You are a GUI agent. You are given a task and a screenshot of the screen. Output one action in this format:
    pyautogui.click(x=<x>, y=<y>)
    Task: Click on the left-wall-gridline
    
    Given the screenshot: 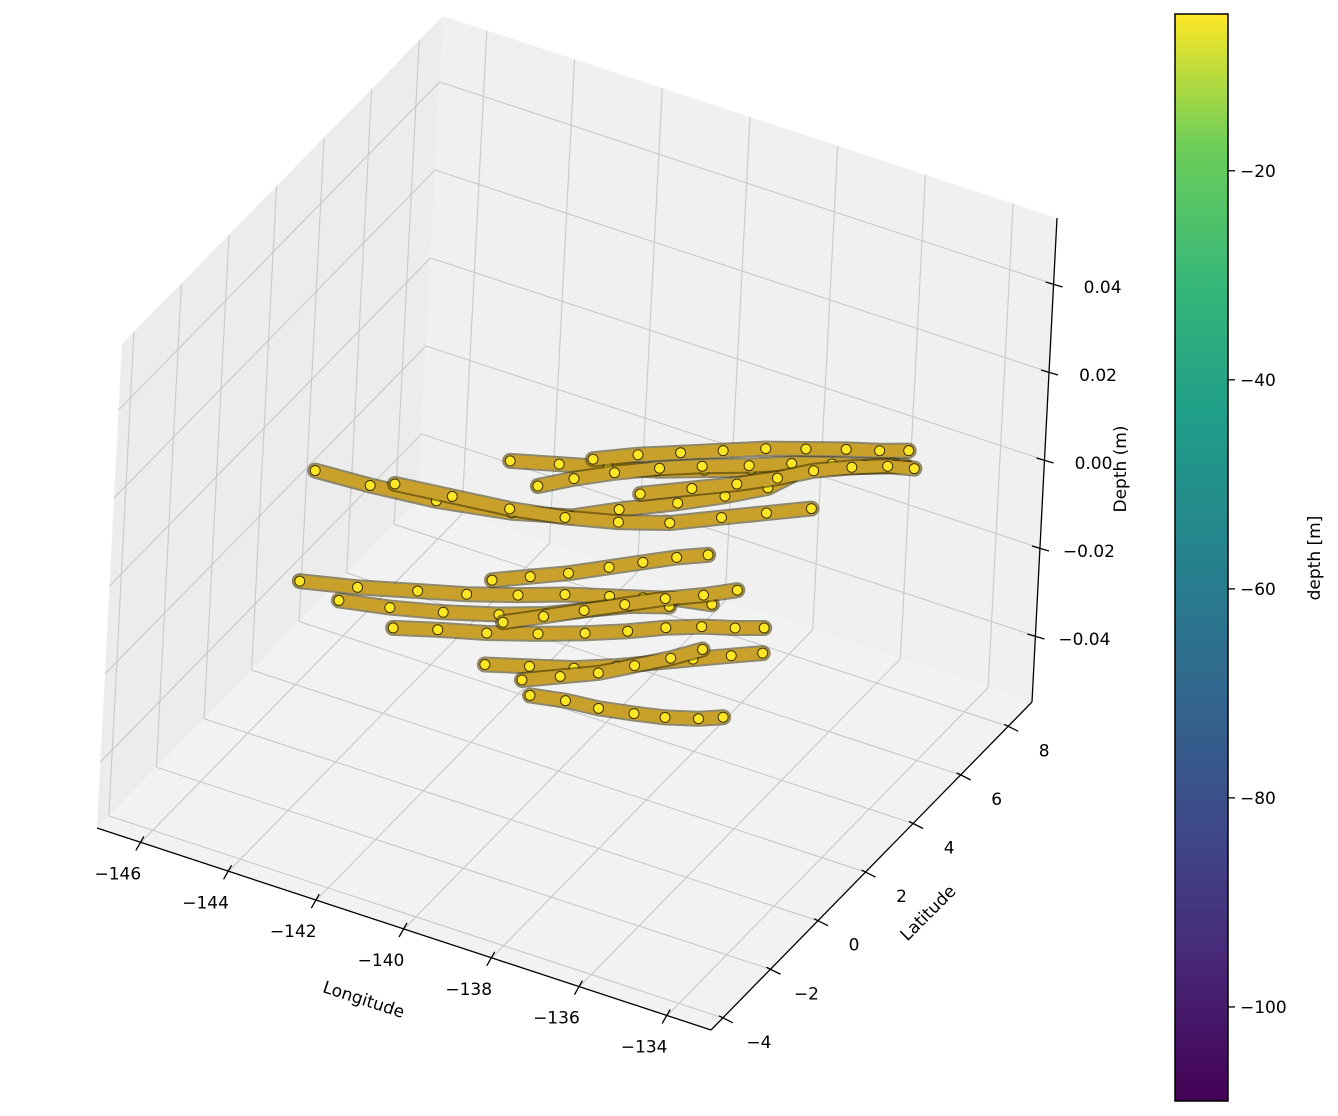 What is the action you would take?
    pyautogui.click(x=265, y=510)
    